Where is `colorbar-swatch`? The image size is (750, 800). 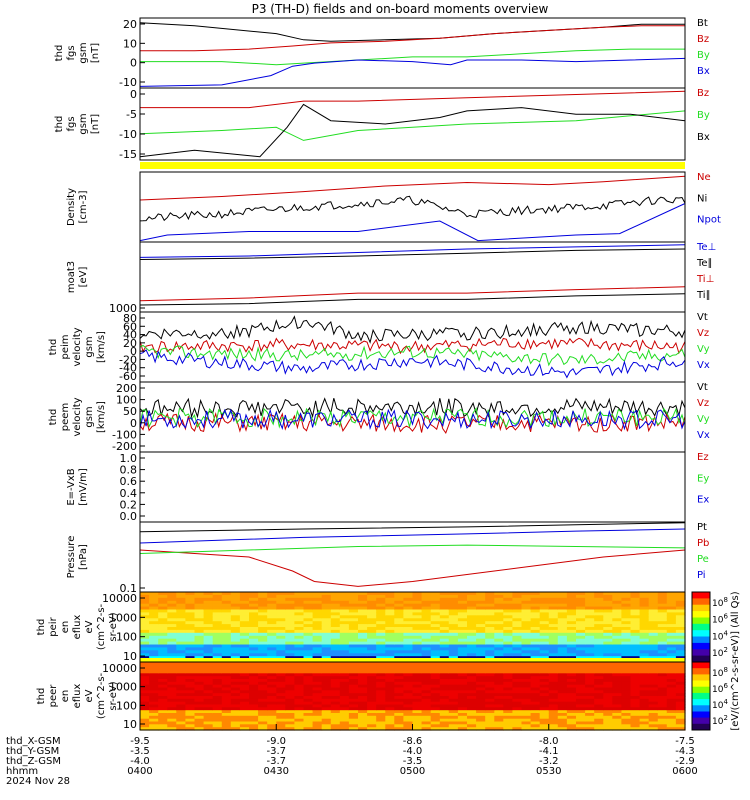 colorbar-swatch is located at coordinates (701, 684).